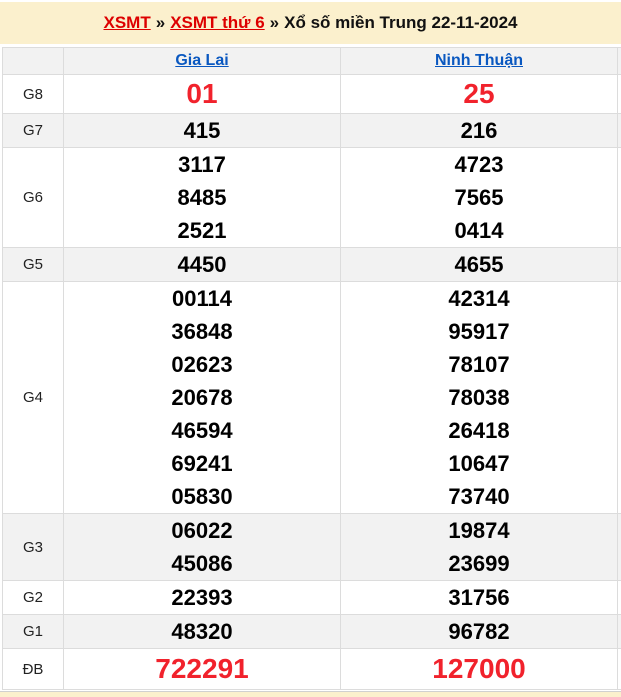 This screenshot has height=697, width=621. What do you see at coordinates (479, 197) in the screenshot?
I see `prize-number: 7565` at bounding box center [479, 197].